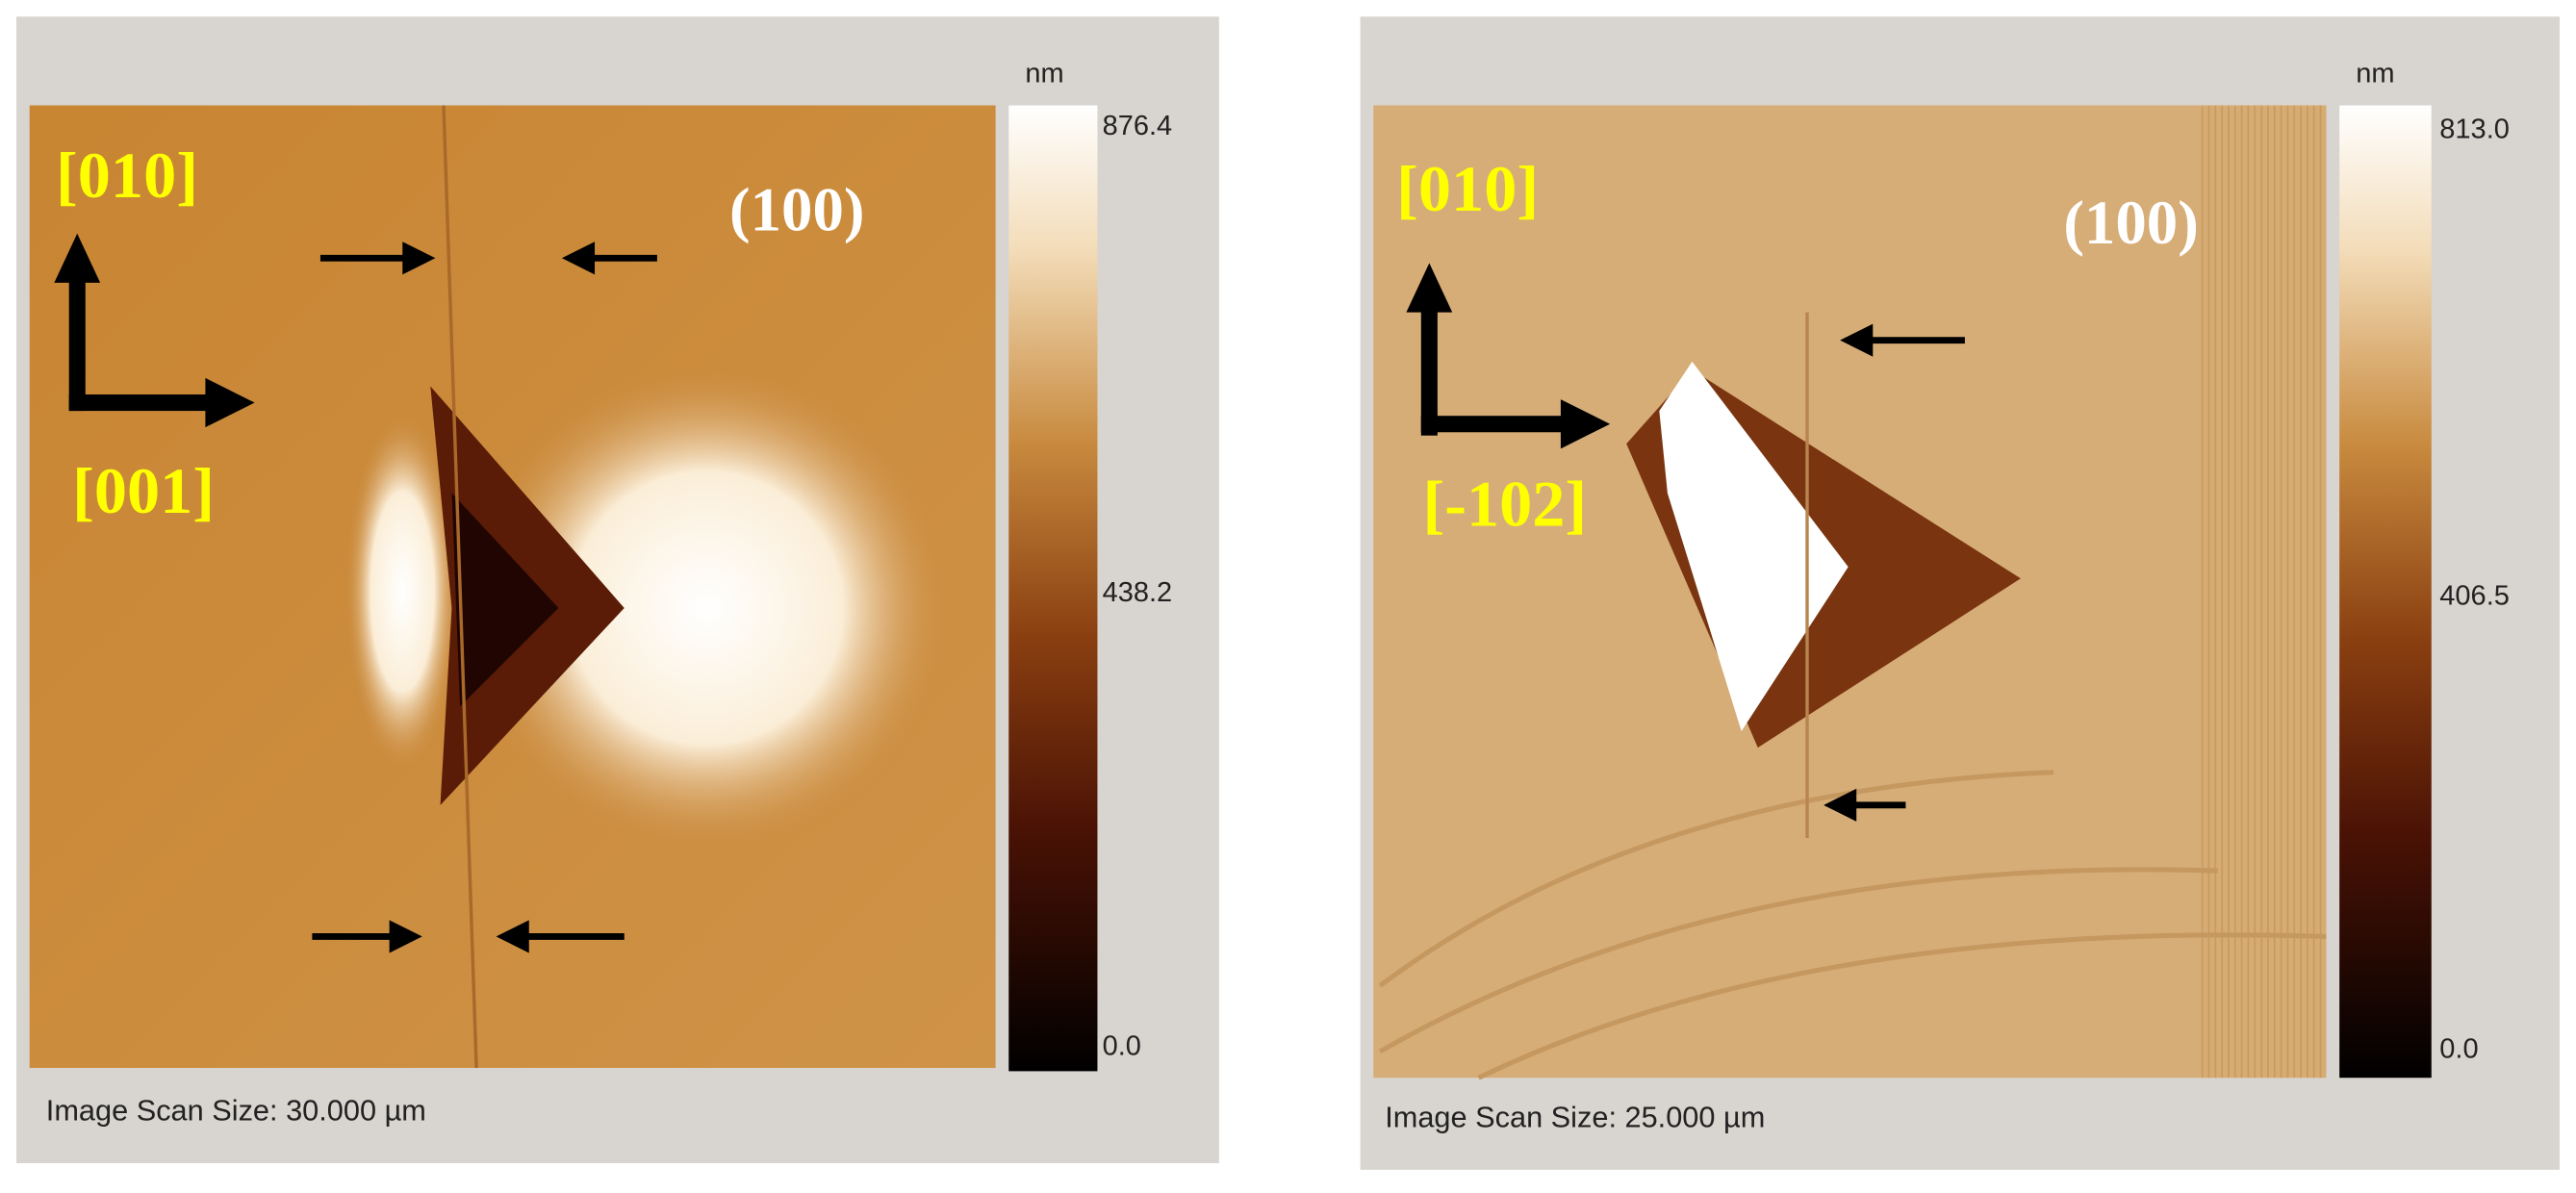 This screenshot has height=1193, width=2576. Describe the element at coordinates (1138, 126) in the screenshot. I see `colorbar-label: 876.4` at that location.